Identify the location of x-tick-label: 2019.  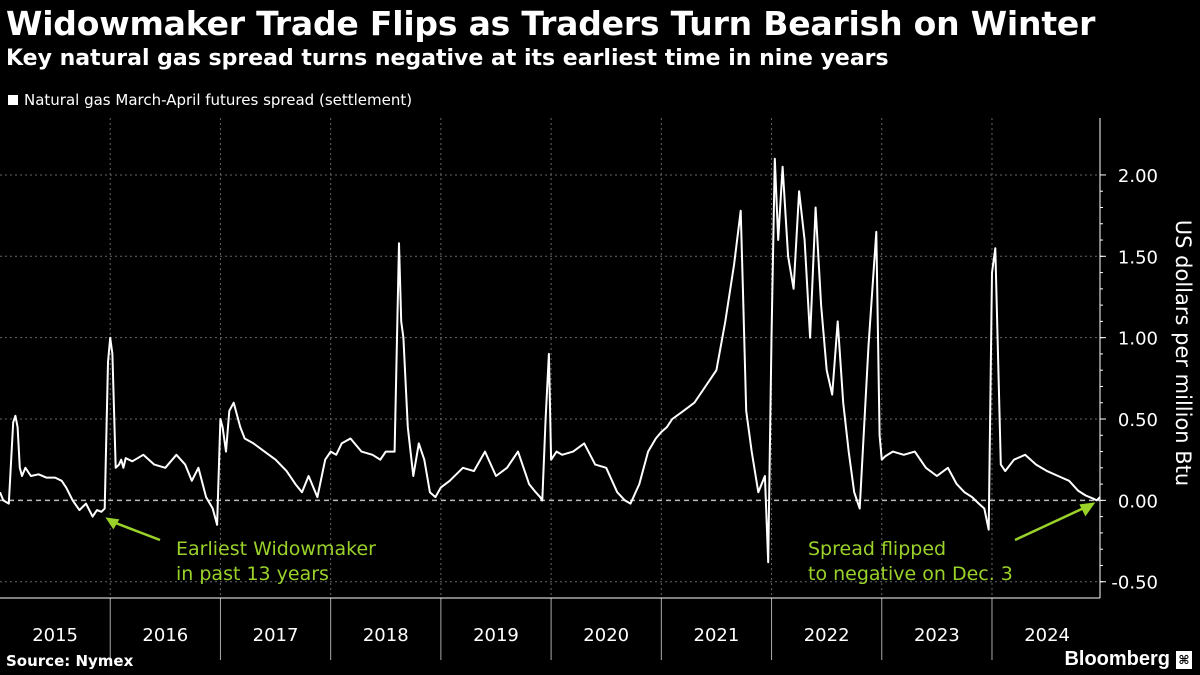
(496, 635).